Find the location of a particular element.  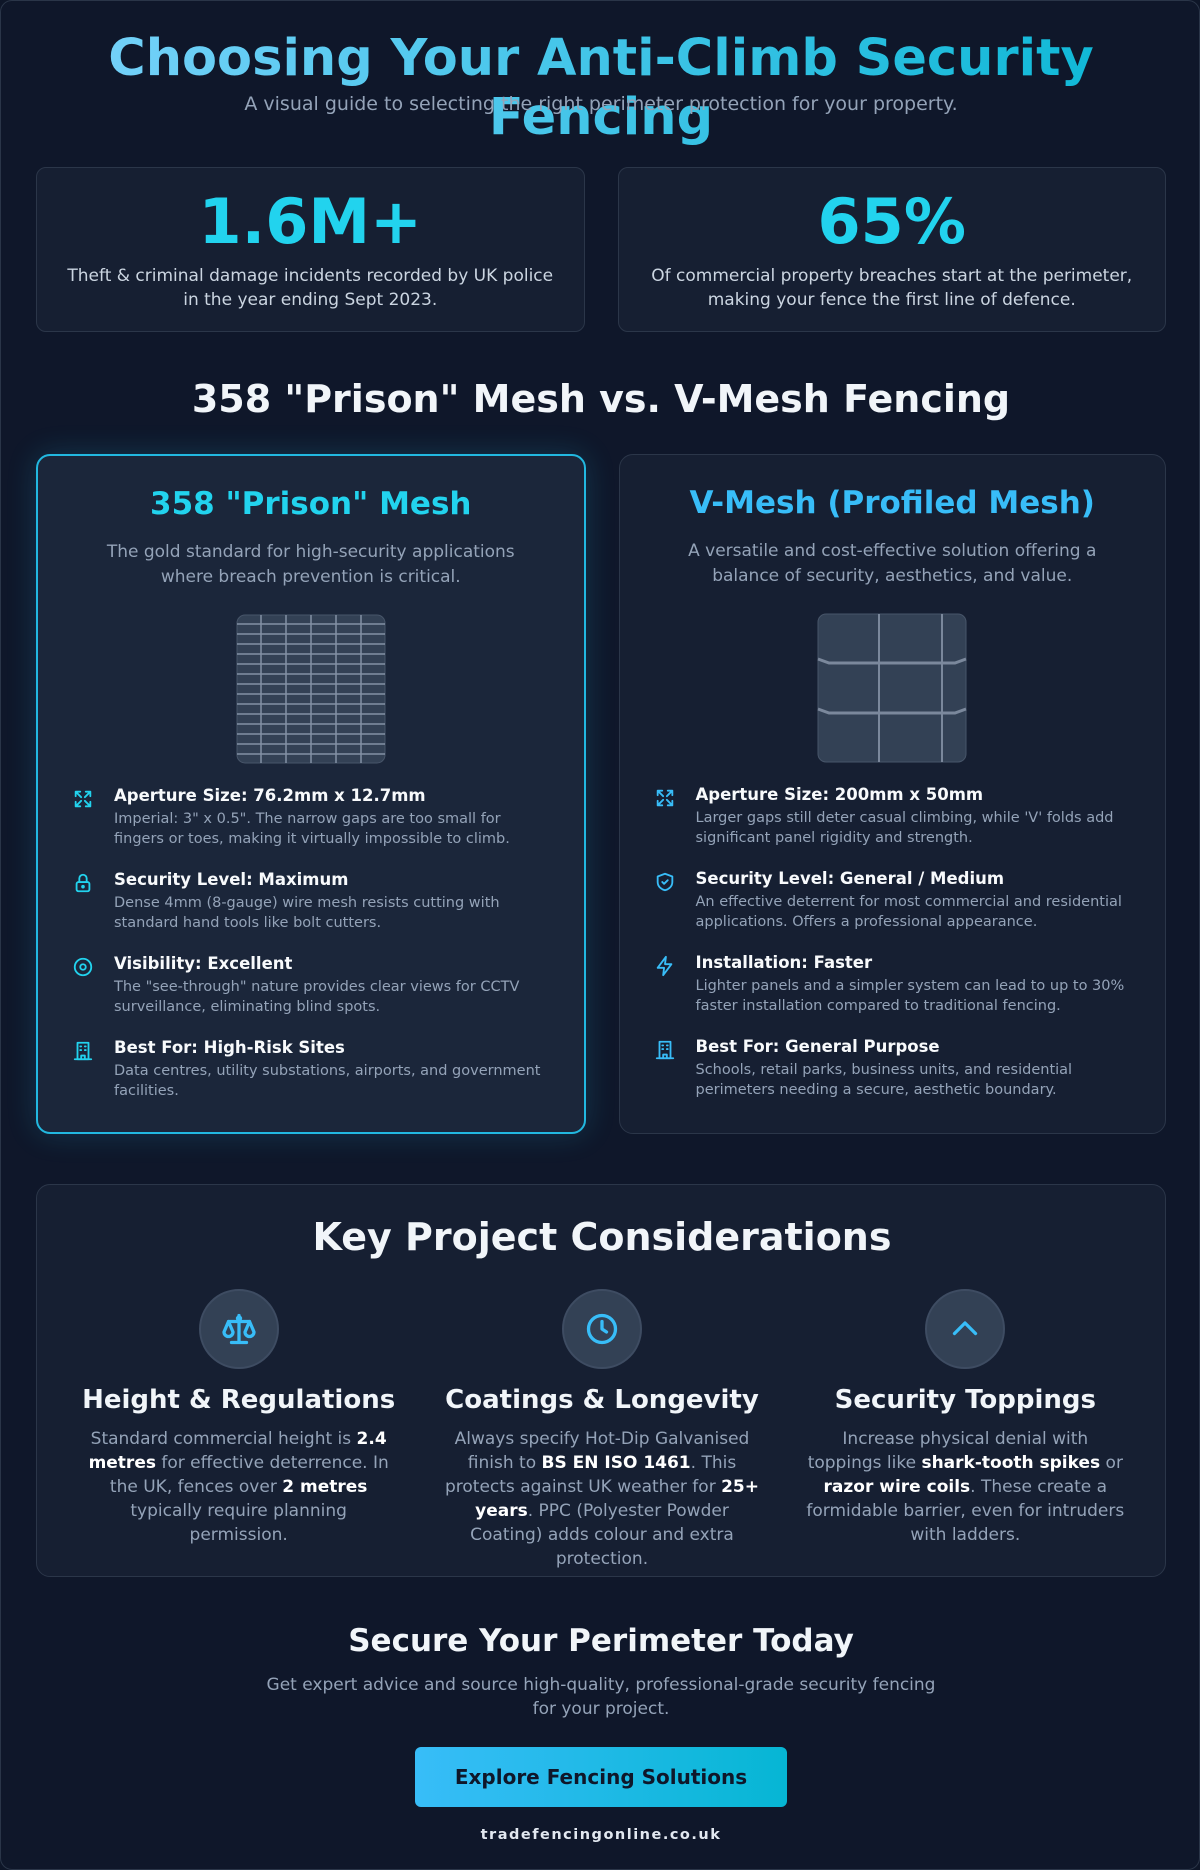

cta-title: Secure Your Perimeter Today is located at coordinates (601, 1641).